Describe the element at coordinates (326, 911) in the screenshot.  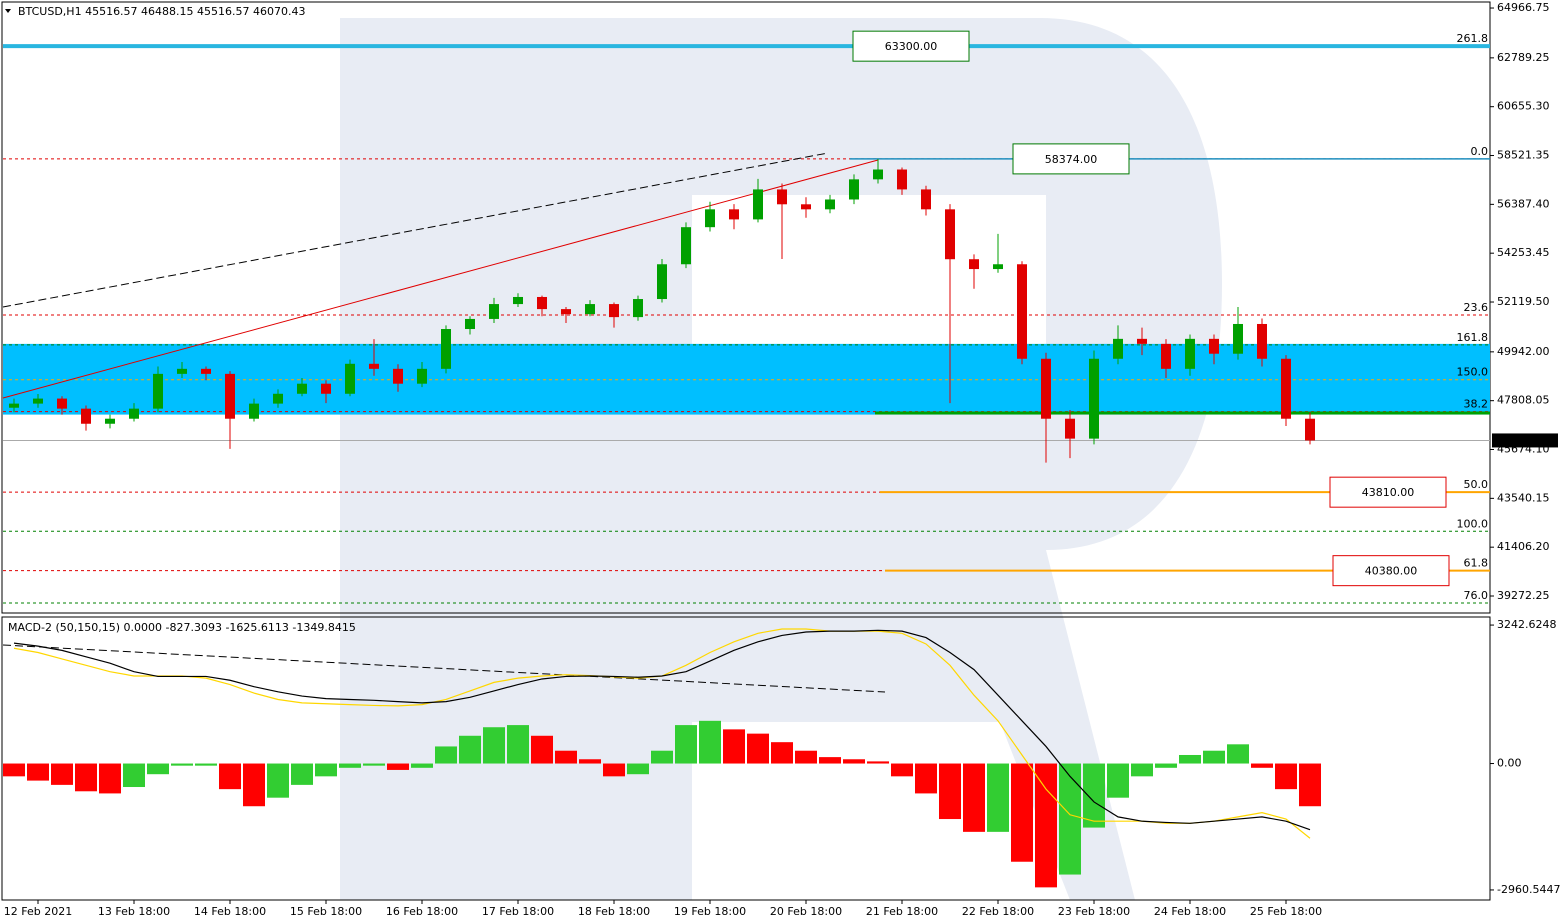
I see `x-tick-label: 15 Feb 18:00` at that location.